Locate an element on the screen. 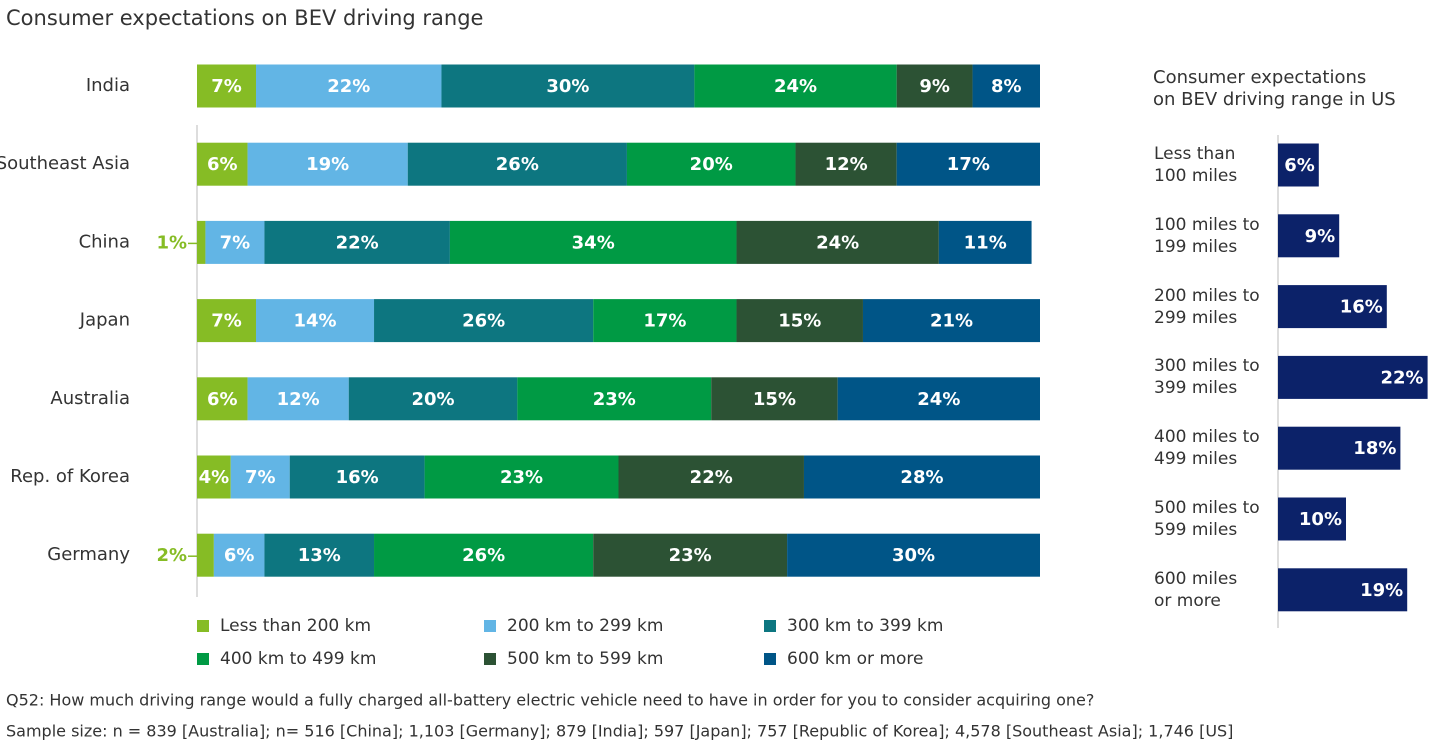  value-label: 4% is located at coordinates (214, 477).